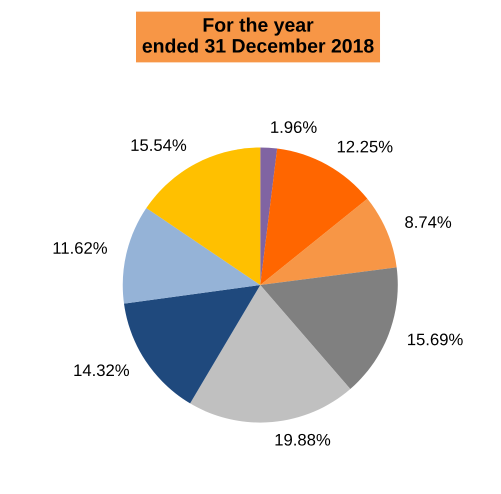  I want to click on data-label: 15.69%, so click(435, 340).